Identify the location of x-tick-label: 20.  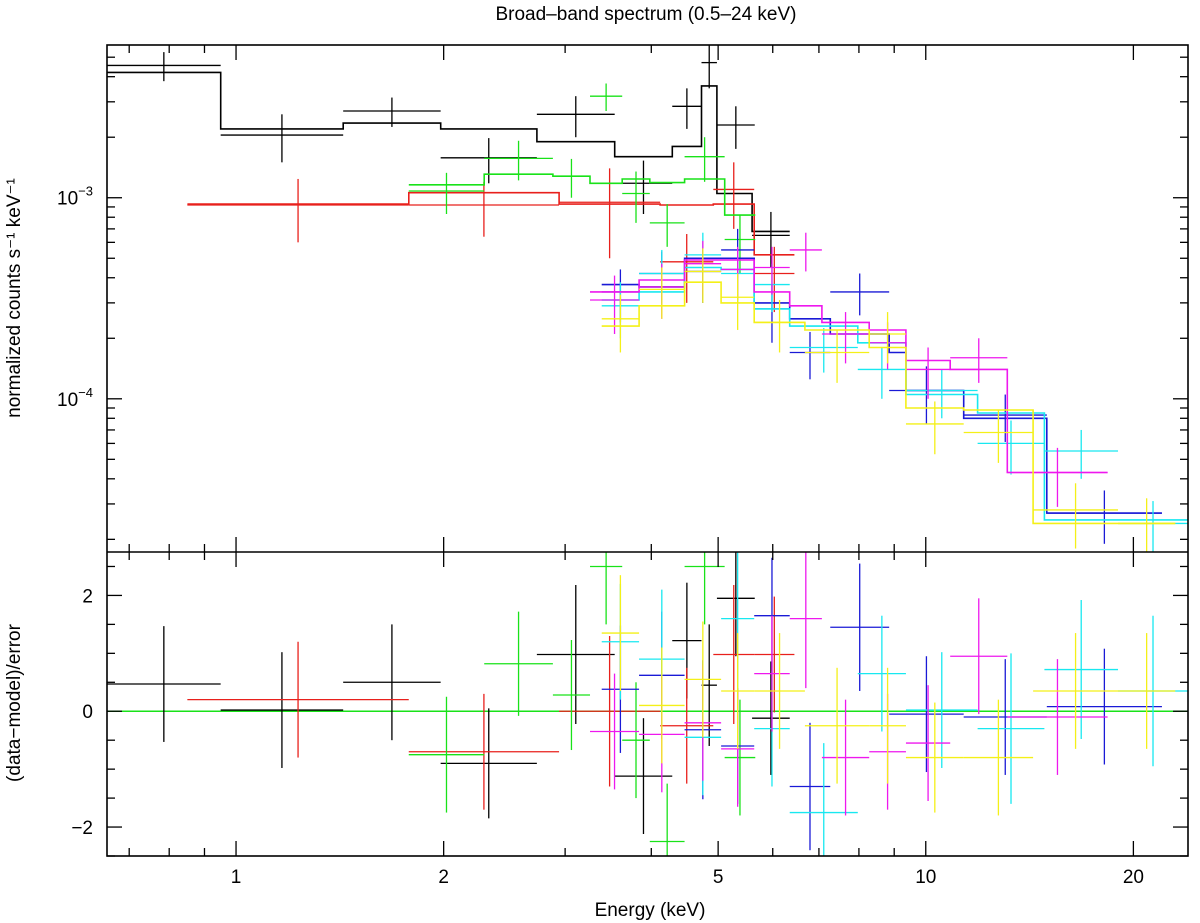
(1133, 877).